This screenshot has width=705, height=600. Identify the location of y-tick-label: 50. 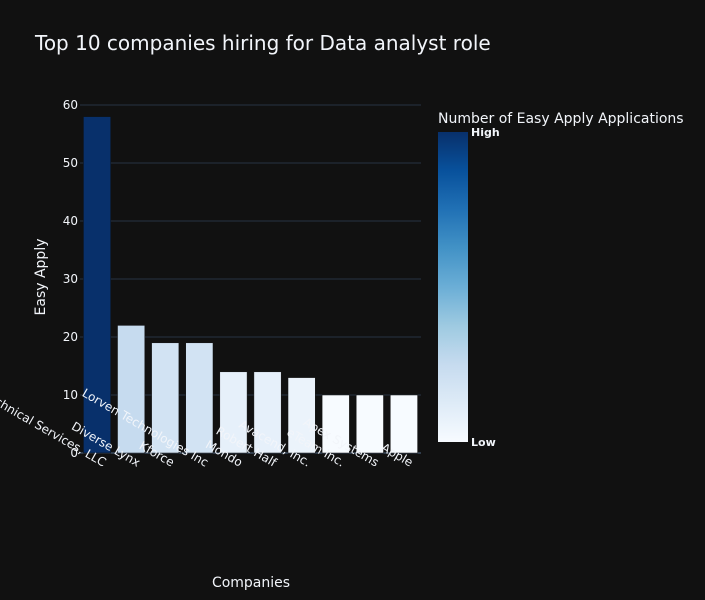
(70, 163).